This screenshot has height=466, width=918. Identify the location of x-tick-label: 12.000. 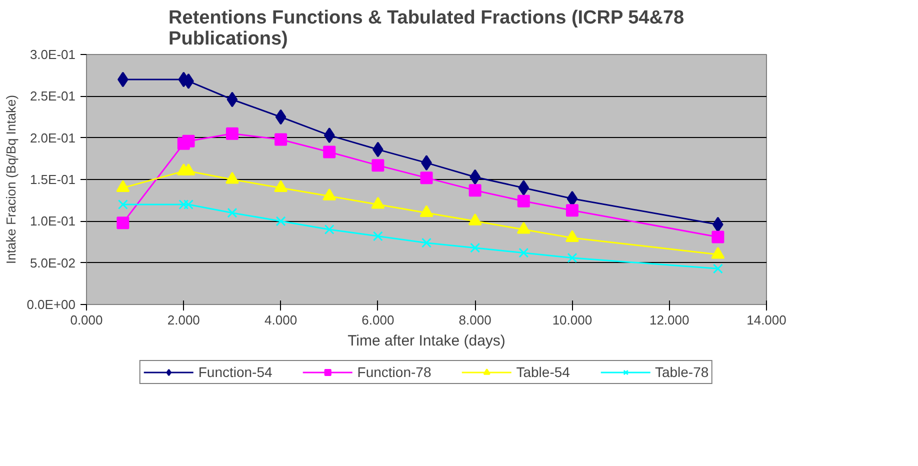
(669, 320).